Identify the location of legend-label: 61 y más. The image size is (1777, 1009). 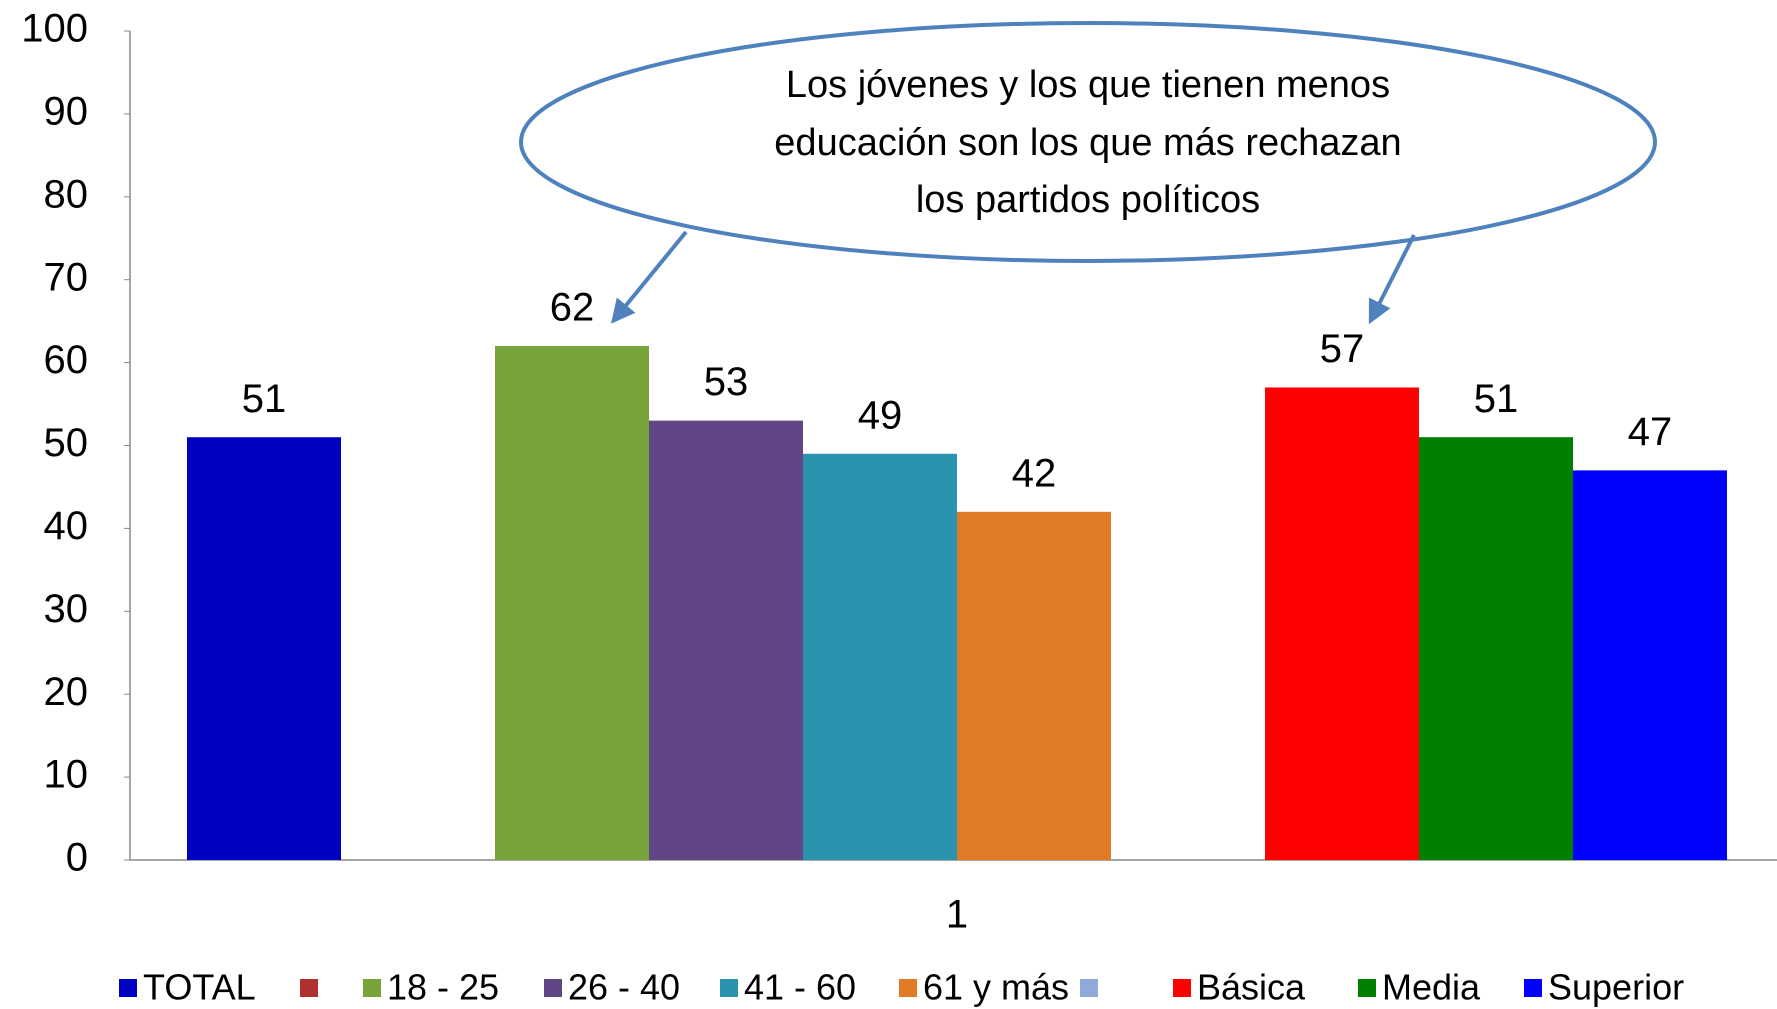
(996, 987).